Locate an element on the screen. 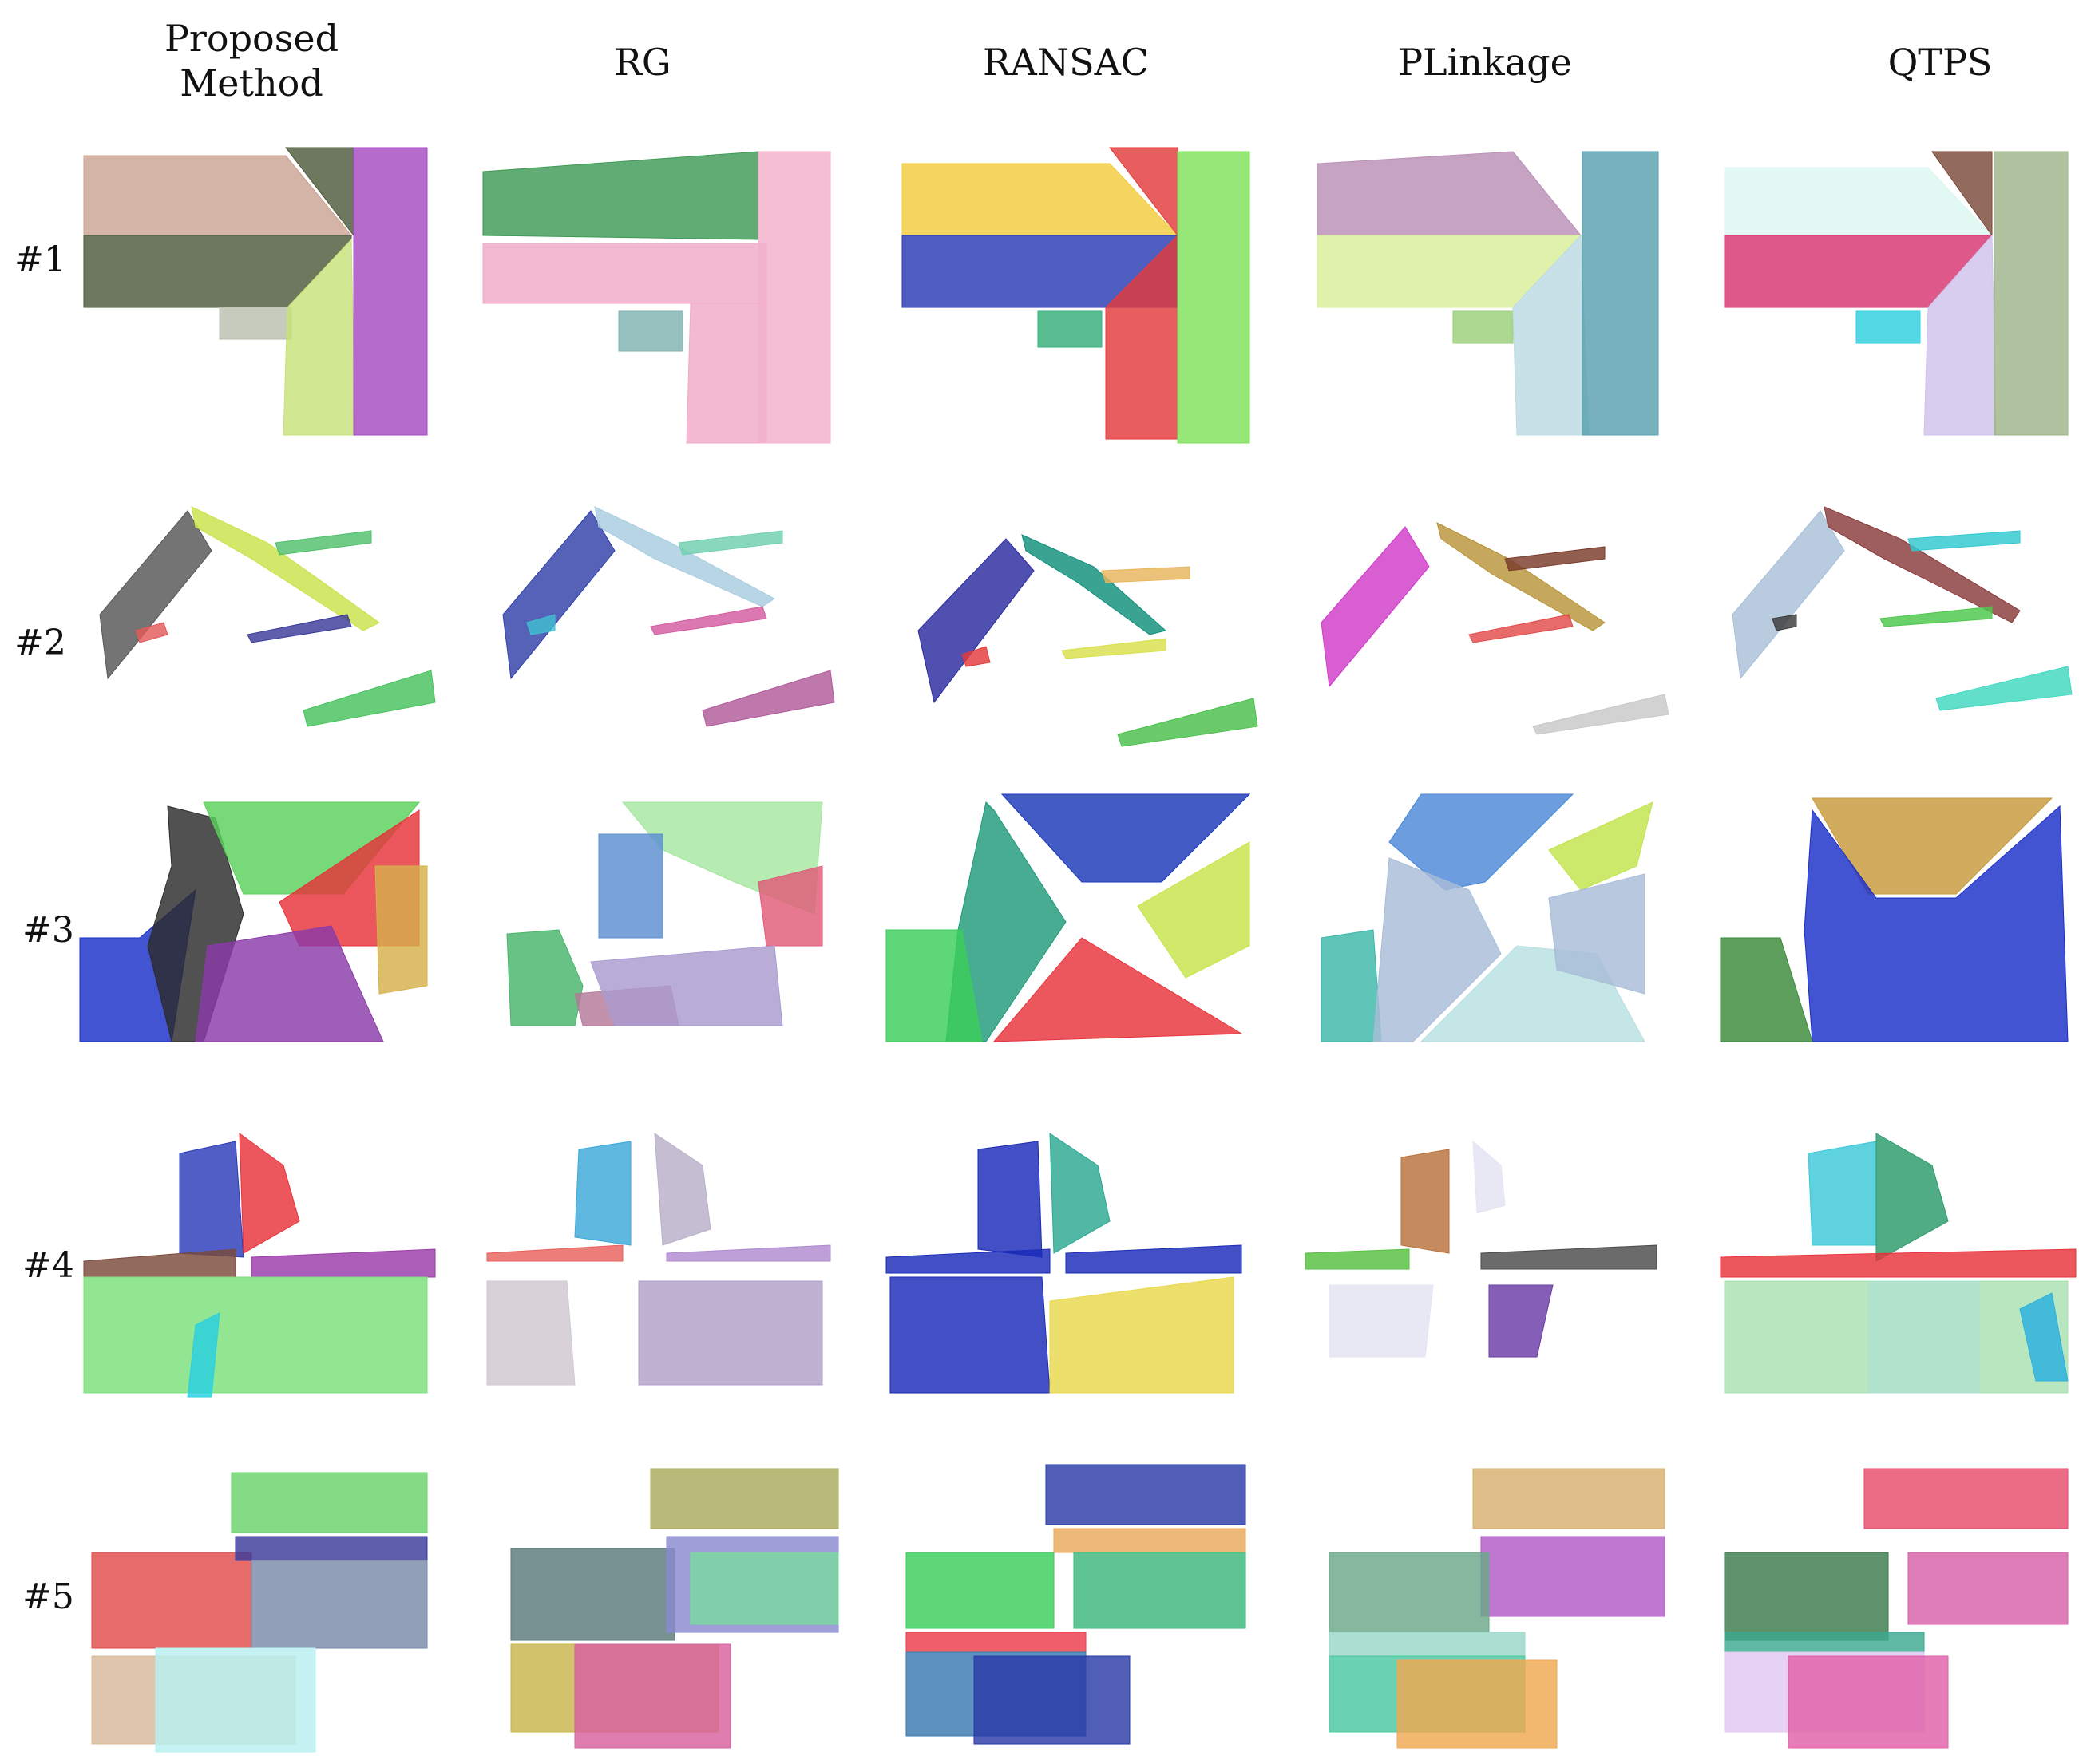 This screenshot has height=1764, width=2079. panel-r5-rg is located at coordinates (682, 1607).